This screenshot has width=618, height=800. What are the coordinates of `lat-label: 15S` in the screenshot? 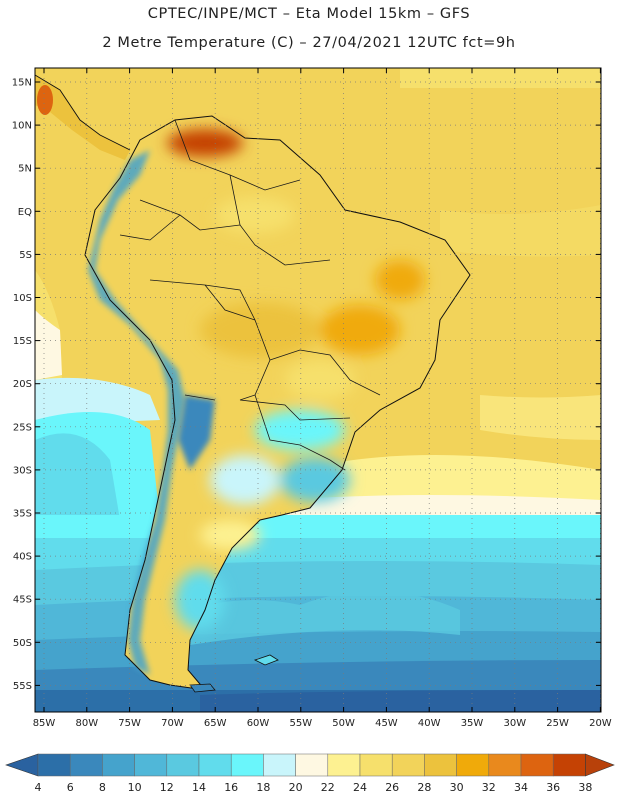 It's located at (22, 341).